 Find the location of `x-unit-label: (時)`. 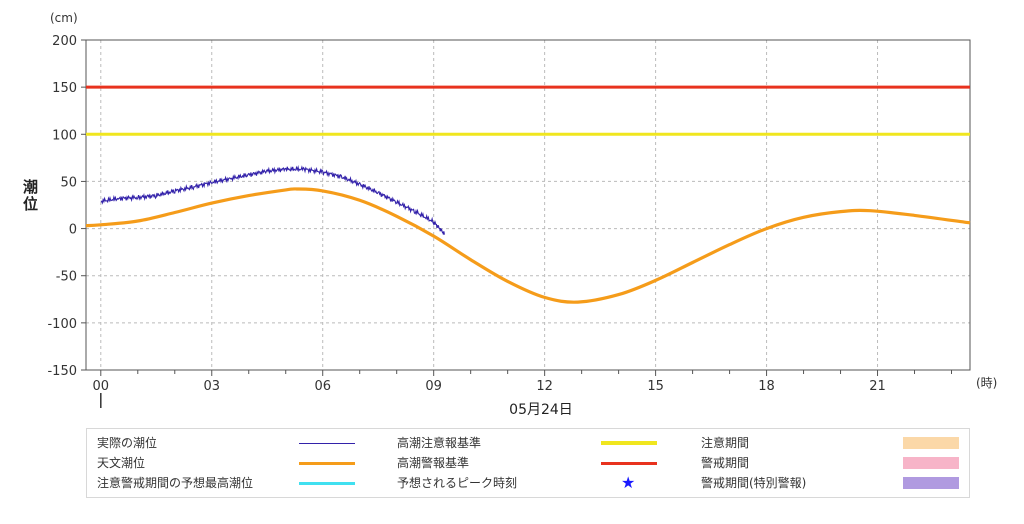

x-unit-label: (時) is located at coordinates (986, 383).